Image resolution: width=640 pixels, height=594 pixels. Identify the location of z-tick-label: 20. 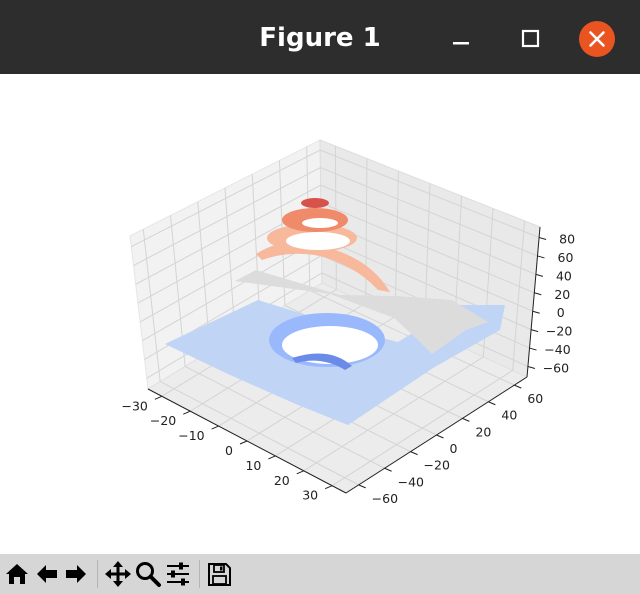
(562, 294).